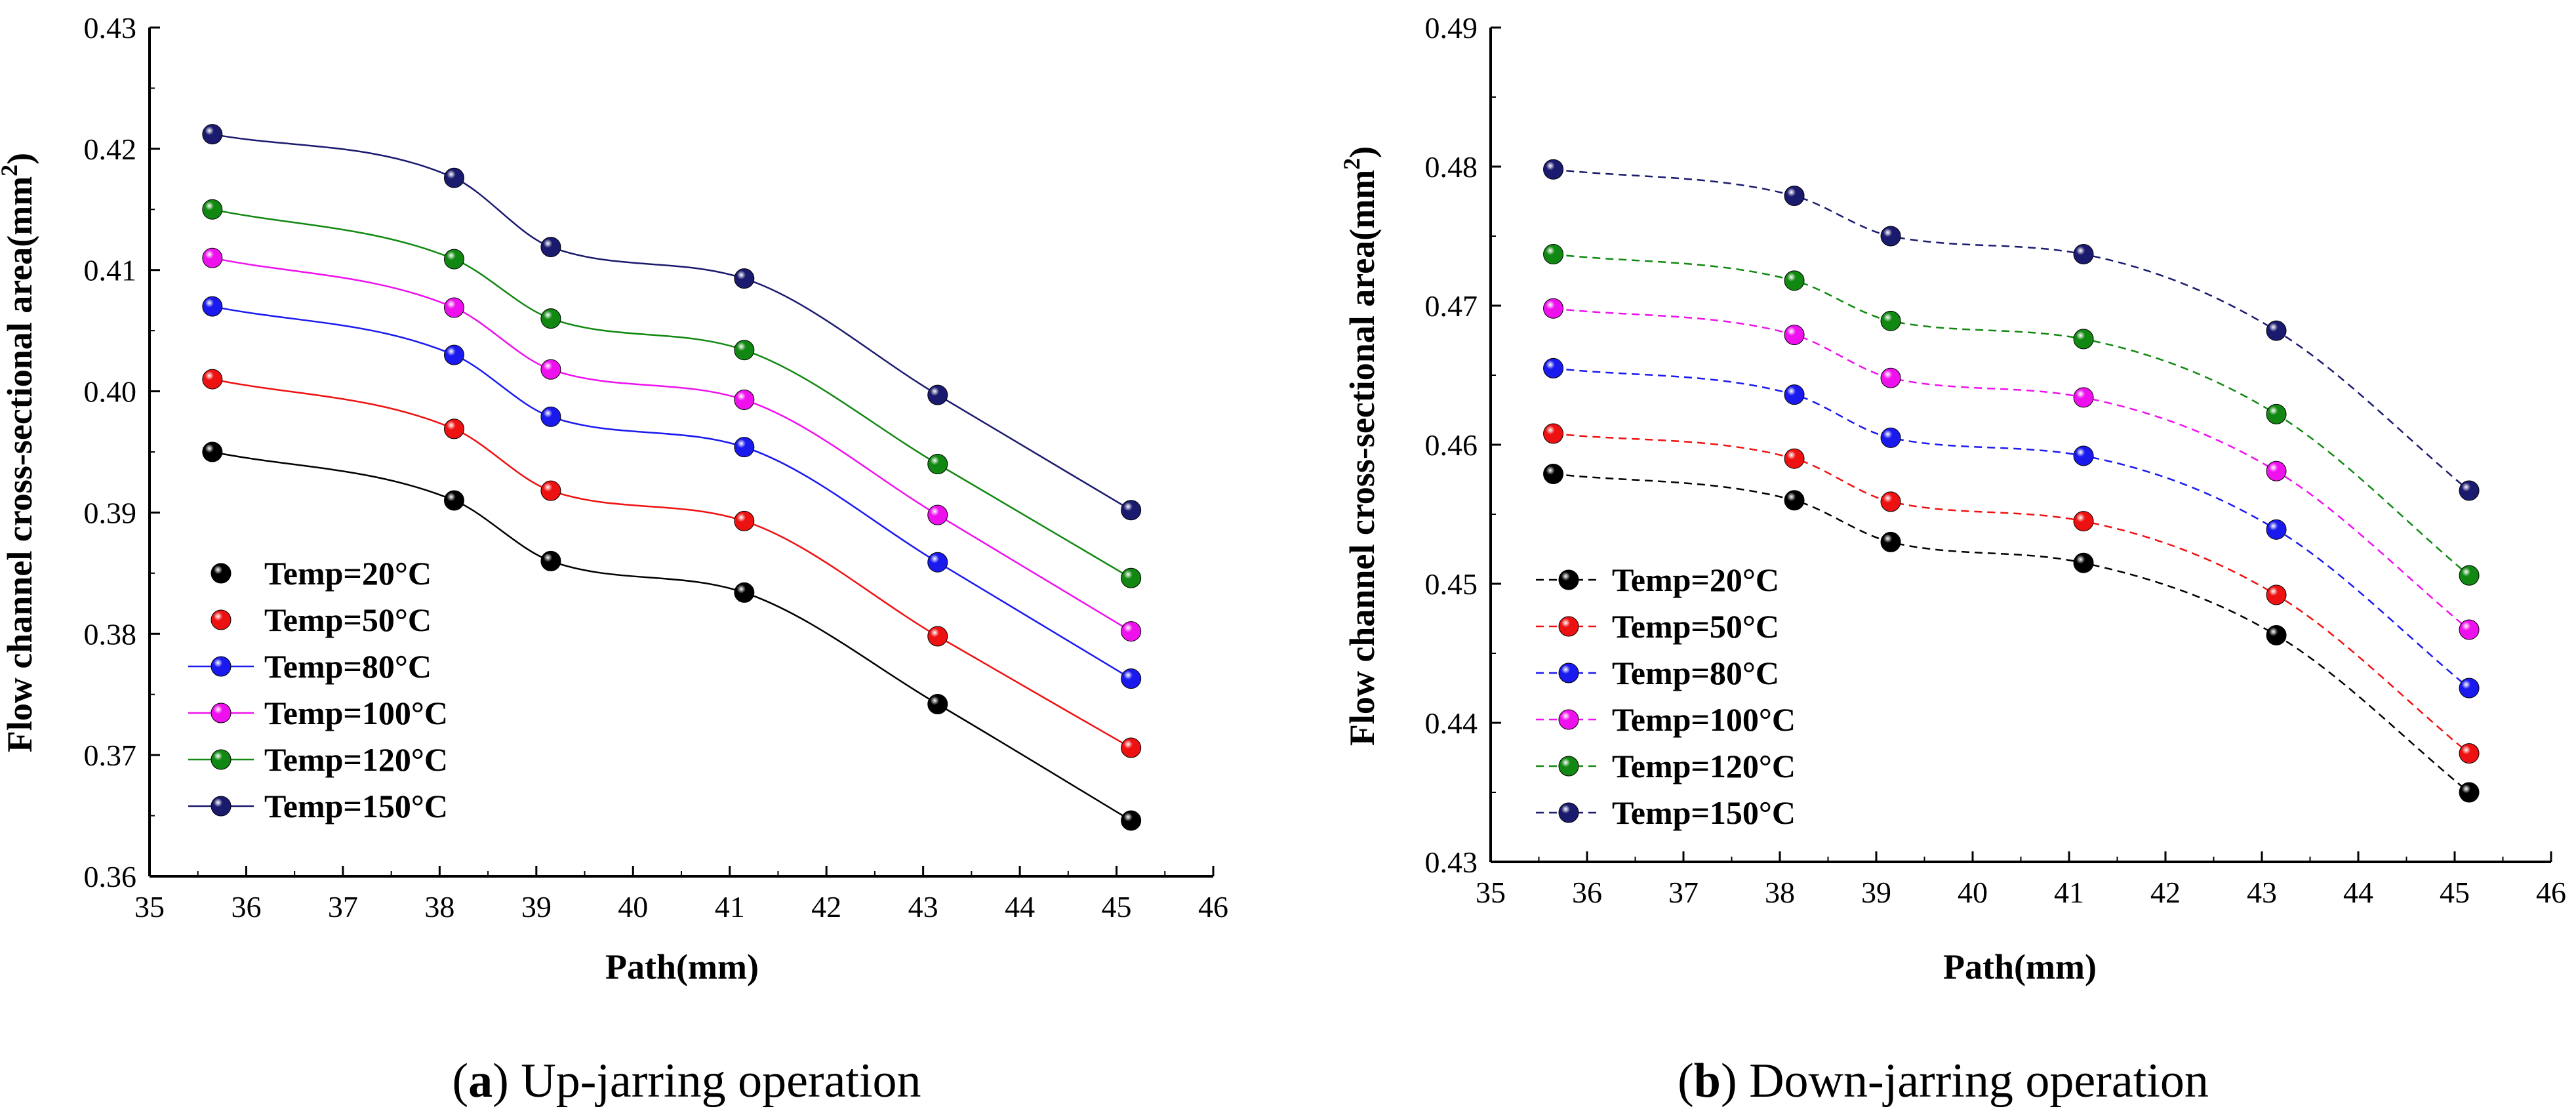  I want to click on y-tick-label: 0.46, so click(1451, 445).